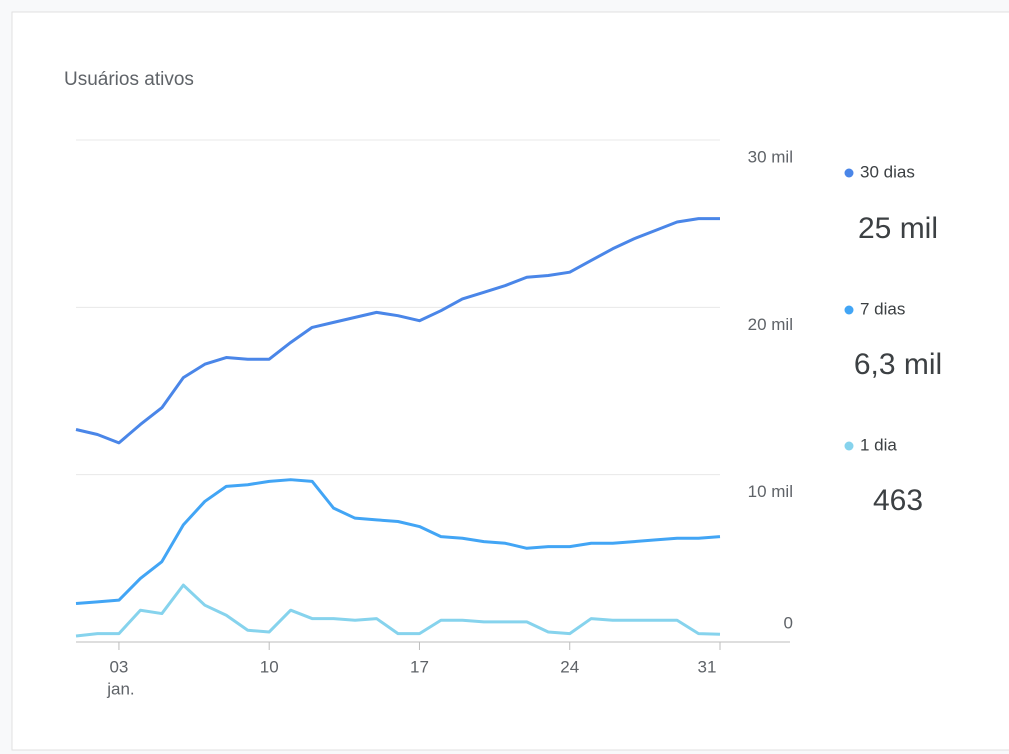  What do you see at coordinates (707, 666) in the screenshot?
I see `x-tick-label: 31` at bounding box center [707, 666].